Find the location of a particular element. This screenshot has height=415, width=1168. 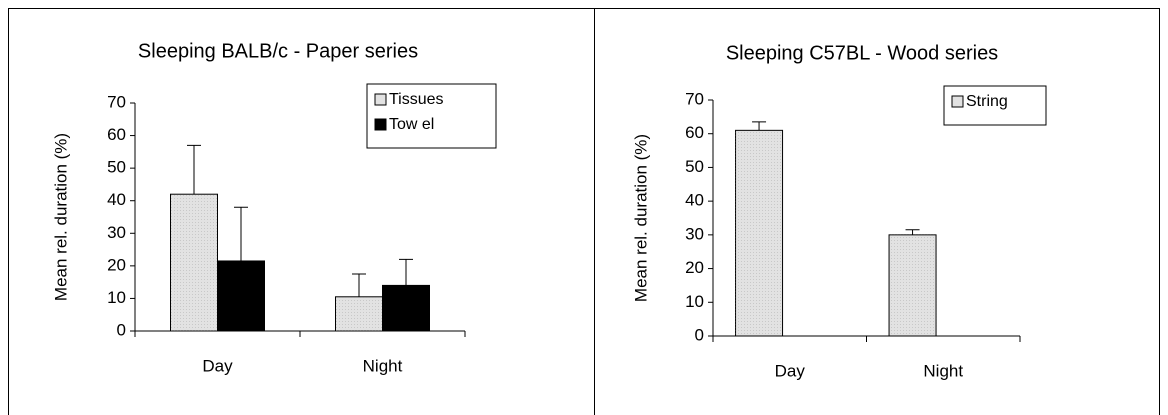

legend-label: Tow el is located at coordinates (411, 124).